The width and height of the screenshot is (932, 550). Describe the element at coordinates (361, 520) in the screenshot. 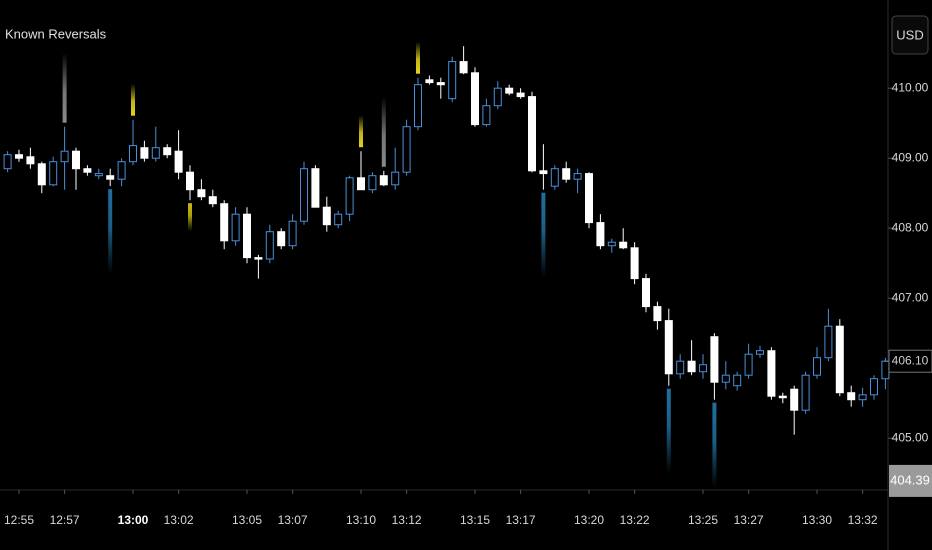

I see `x-tick-label: 13:10` at that location.